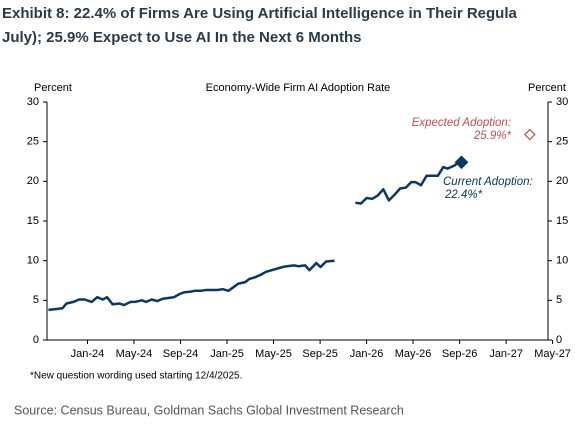 The height and width of the screenshot is (427, 575). I want to click on y2-tick-label: 10, so click(562, 261).